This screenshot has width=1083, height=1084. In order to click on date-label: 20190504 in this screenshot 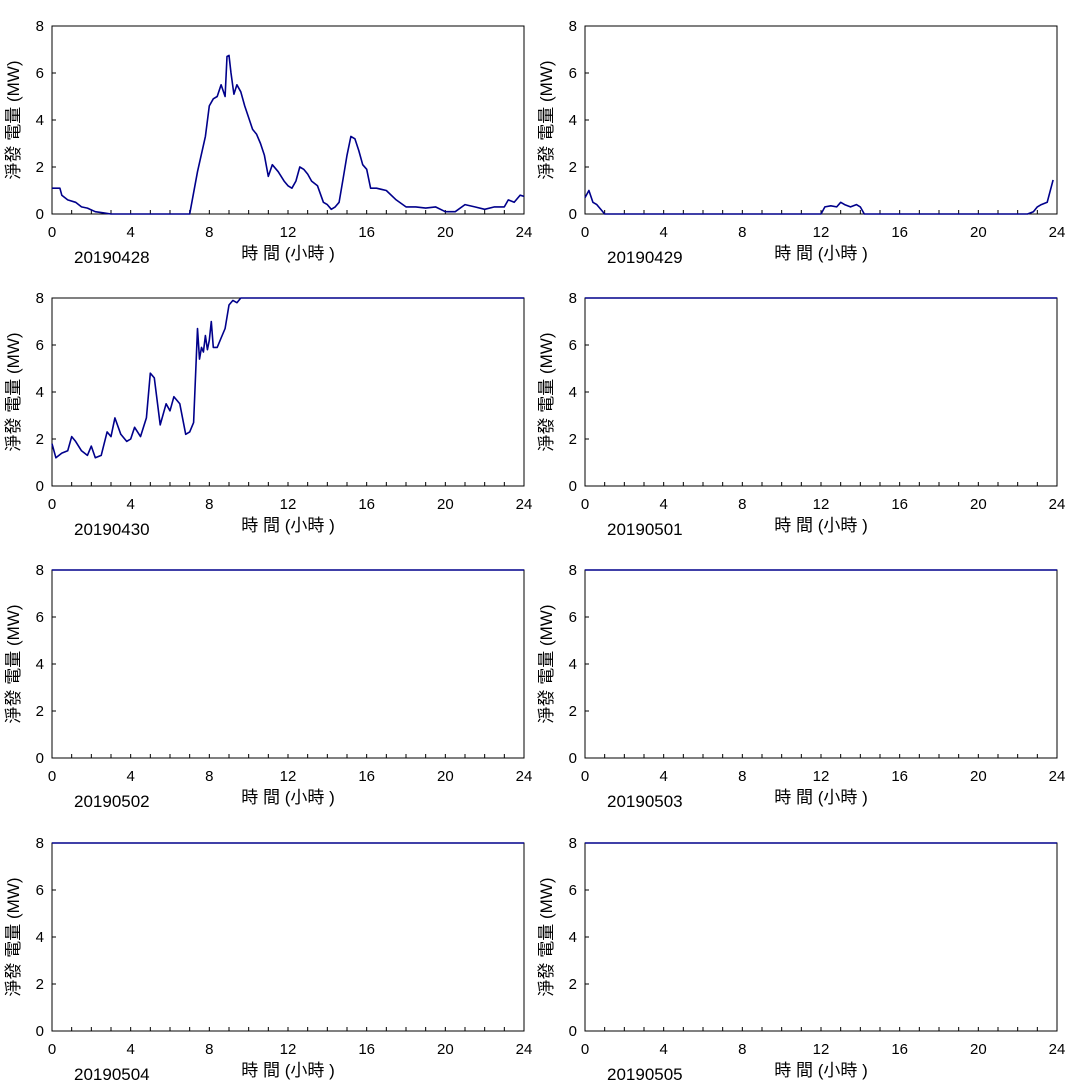, I will do `click(112, 1074)`.